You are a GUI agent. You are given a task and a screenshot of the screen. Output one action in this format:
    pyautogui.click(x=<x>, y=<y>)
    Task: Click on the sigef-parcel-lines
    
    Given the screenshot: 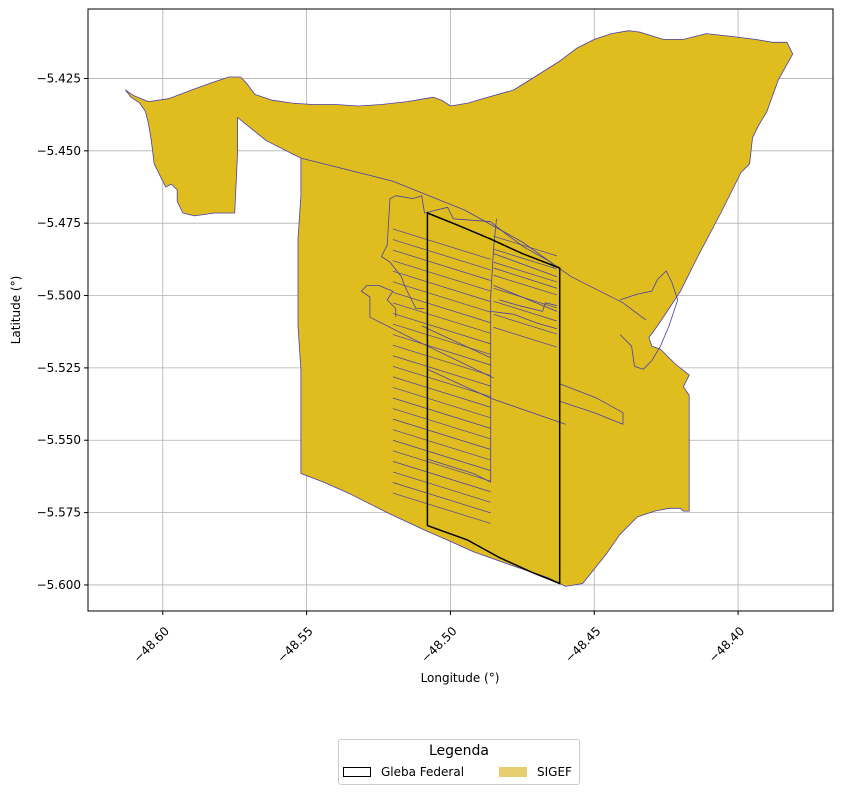 What is the action you would take?
    pyautogui.click(x=474, y=376)
    